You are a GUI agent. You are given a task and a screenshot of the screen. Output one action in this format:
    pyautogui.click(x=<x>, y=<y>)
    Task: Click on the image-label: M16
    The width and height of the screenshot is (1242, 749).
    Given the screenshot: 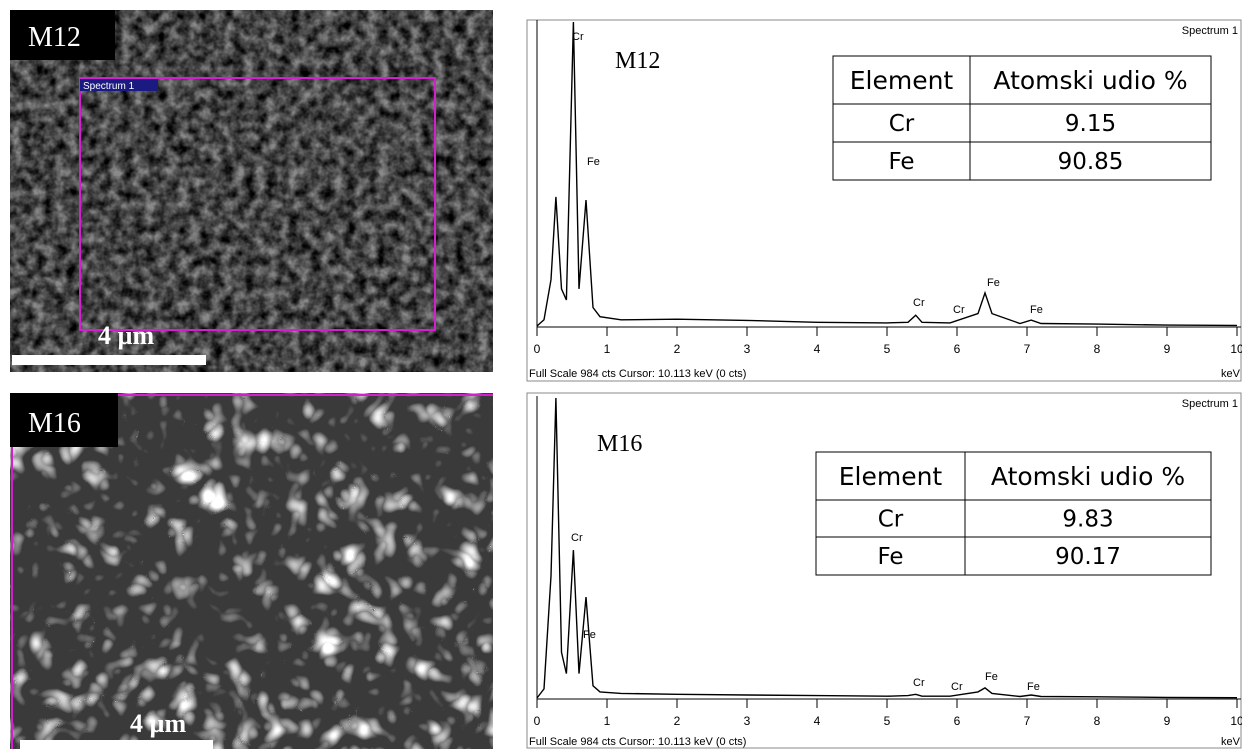 What is the action you would take?
    pyautogui.click(x=54, y=423)
    